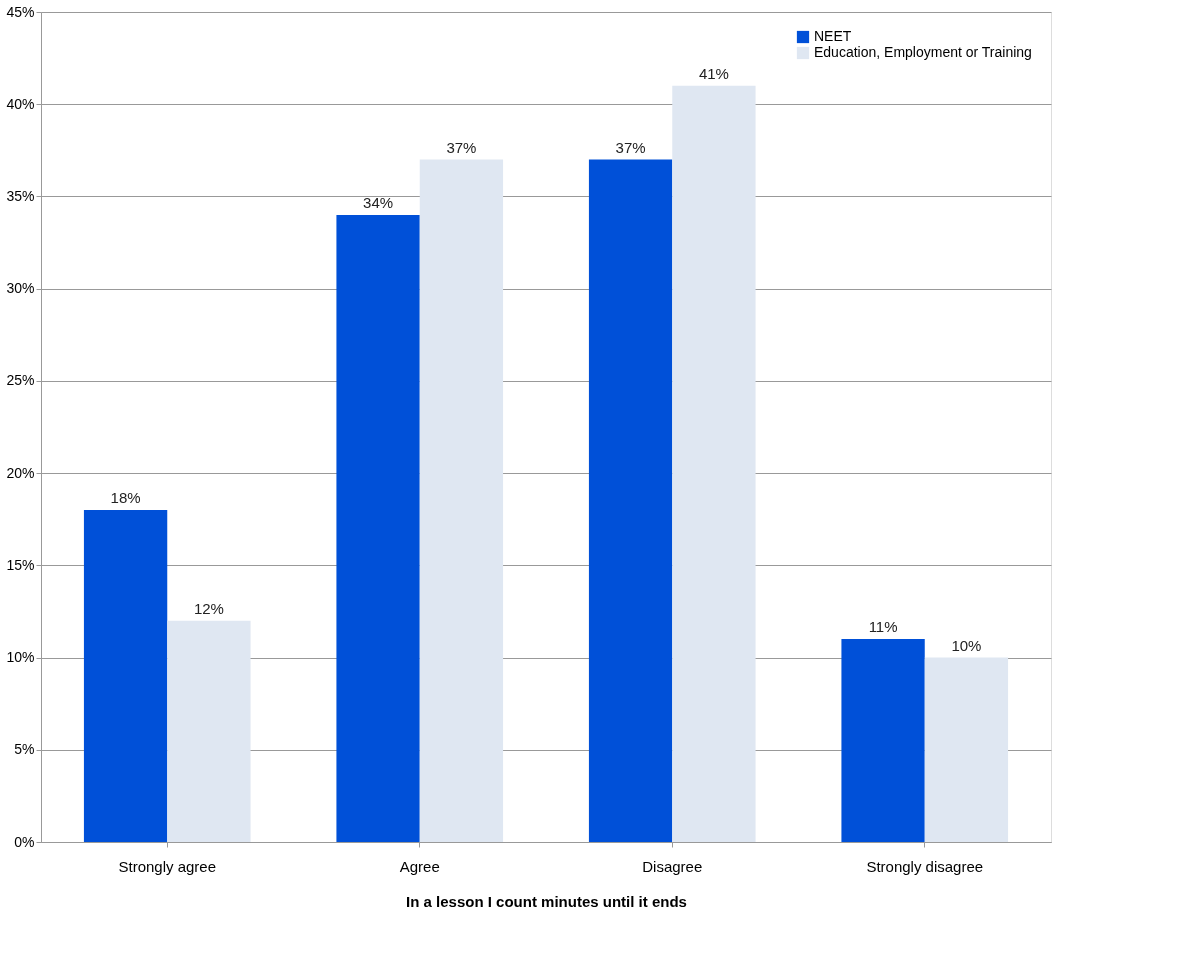 The image size is (1191, 969). I want to click on y-tick-label: 45%, so click(20, 11).